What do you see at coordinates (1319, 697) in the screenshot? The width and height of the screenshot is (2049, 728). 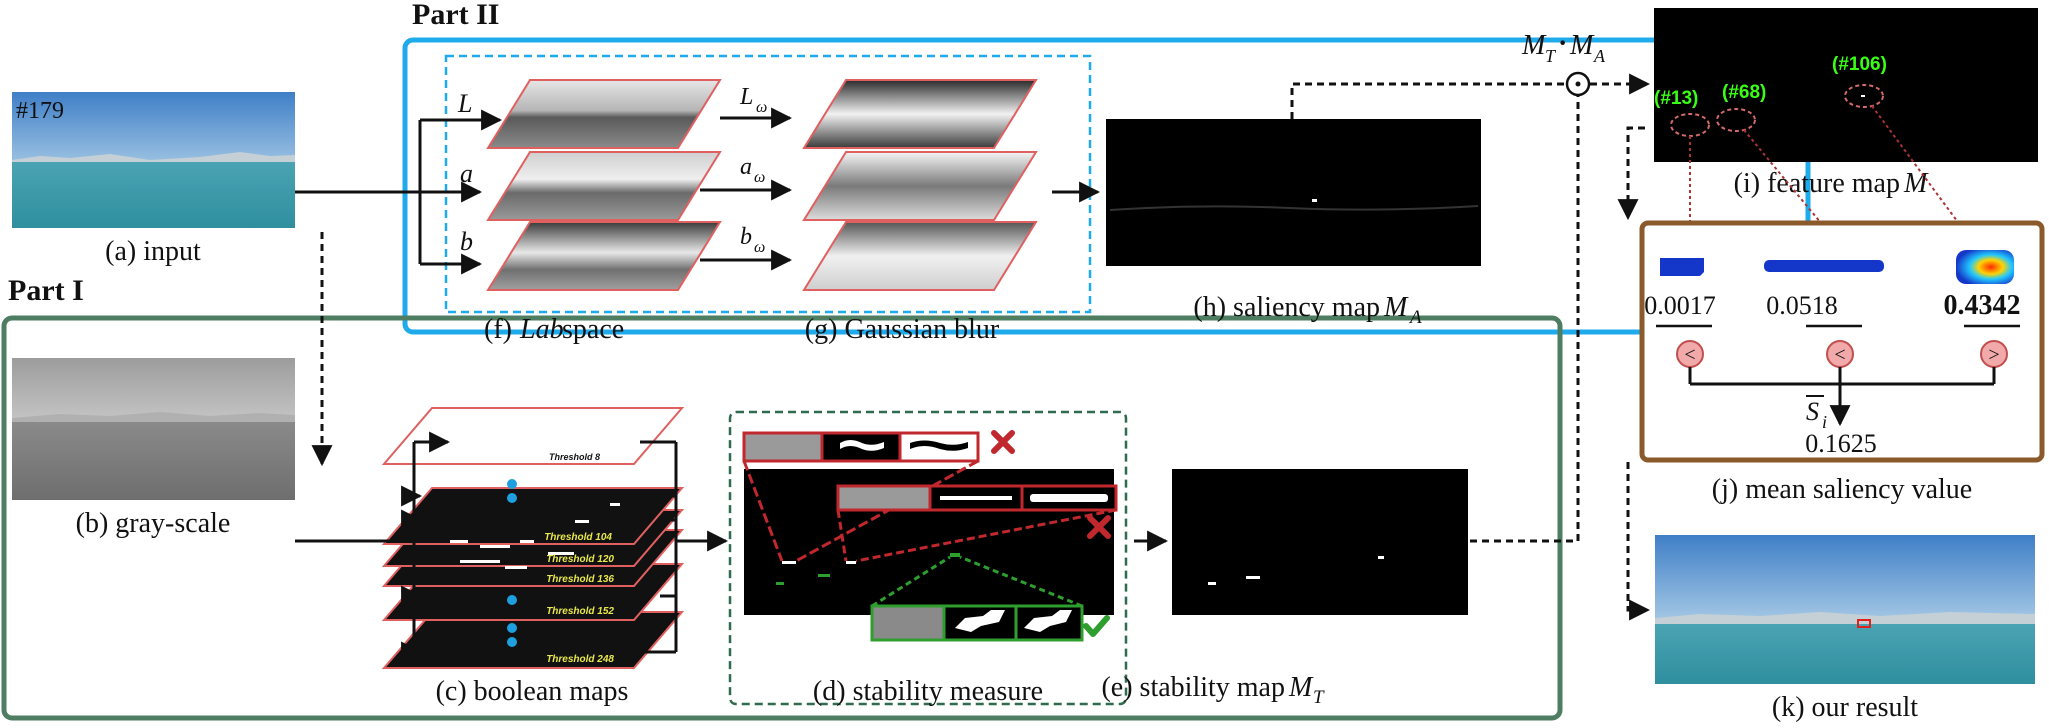 I see `stability-map-subscript: T` at bounding box center [1319, 697].